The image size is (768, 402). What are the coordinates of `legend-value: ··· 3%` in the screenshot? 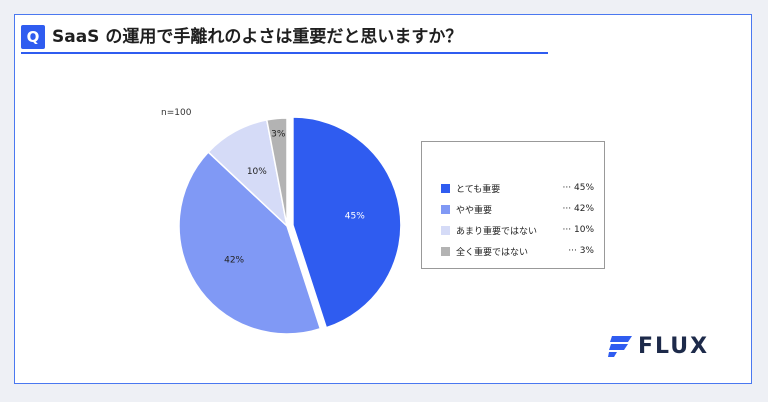 It's located at (581, 251).